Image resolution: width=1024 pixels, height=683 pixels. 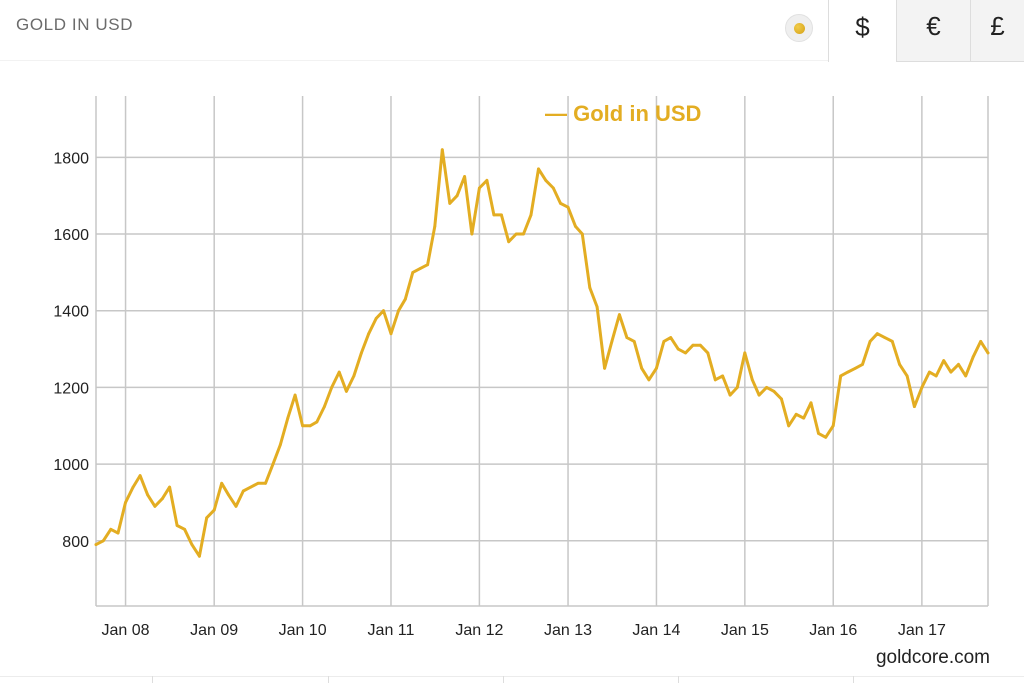 What do you see at coordinates (71, 465) in the screenshot?
I see `y-tick-label: 1000` at bounding box center [71, 465].